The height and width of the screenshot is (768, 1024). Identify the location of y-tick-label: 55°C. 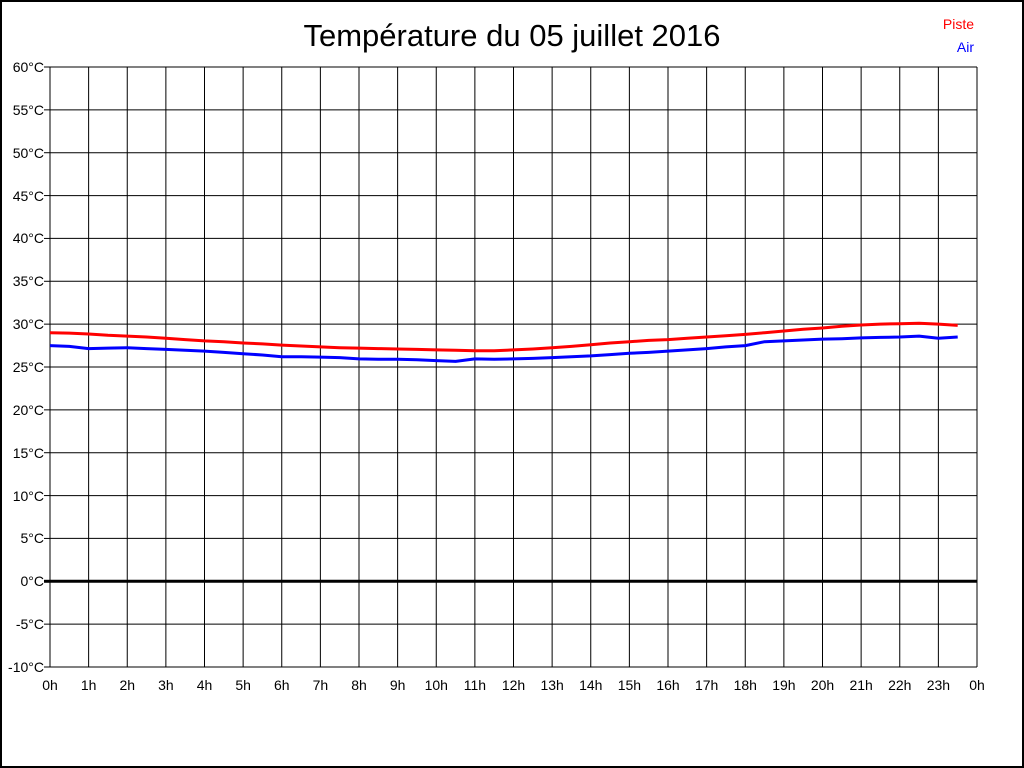
(28, 109).